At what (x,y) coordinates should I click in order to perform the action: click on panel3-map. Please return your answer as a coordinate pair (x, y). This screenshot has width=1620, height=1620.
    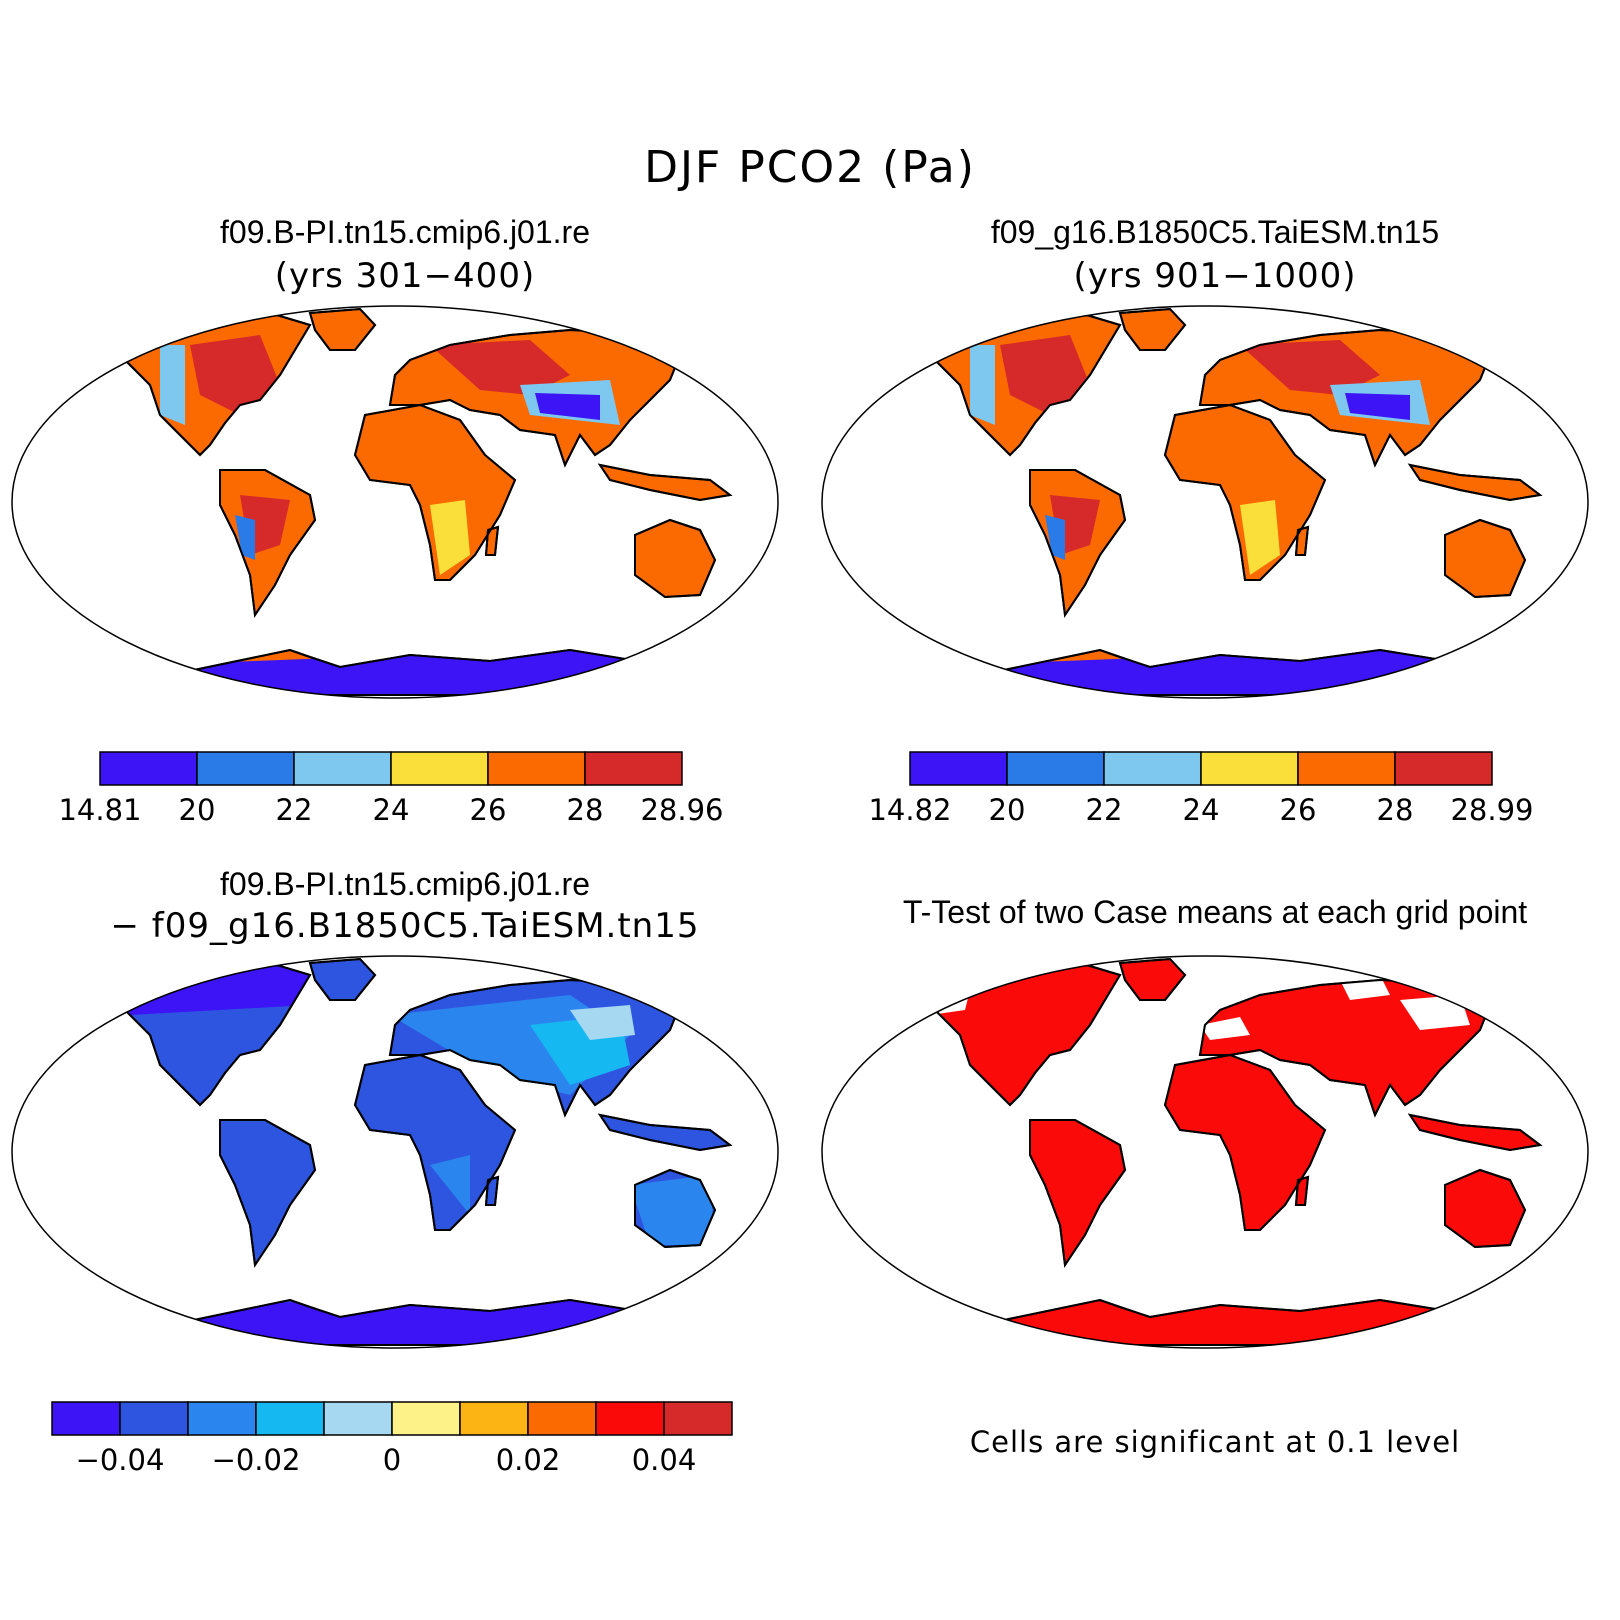
    Looking at the image, I should click on (395, 1152).